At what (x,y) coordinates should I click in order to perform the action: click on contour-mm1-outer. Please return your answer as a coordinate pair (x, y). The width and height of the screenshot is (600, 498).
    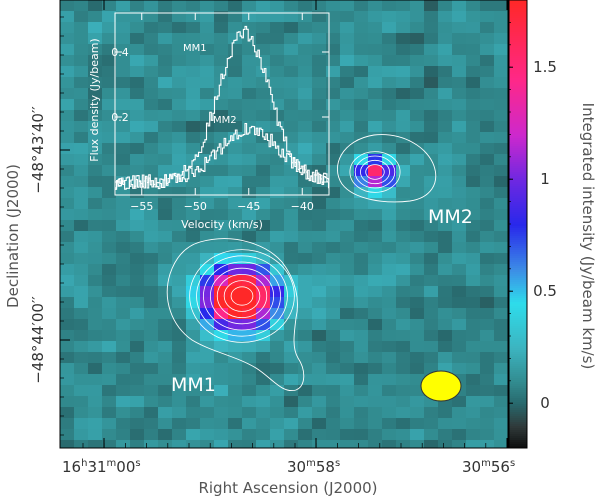
    Looking at the image, I should click on (235, 315).